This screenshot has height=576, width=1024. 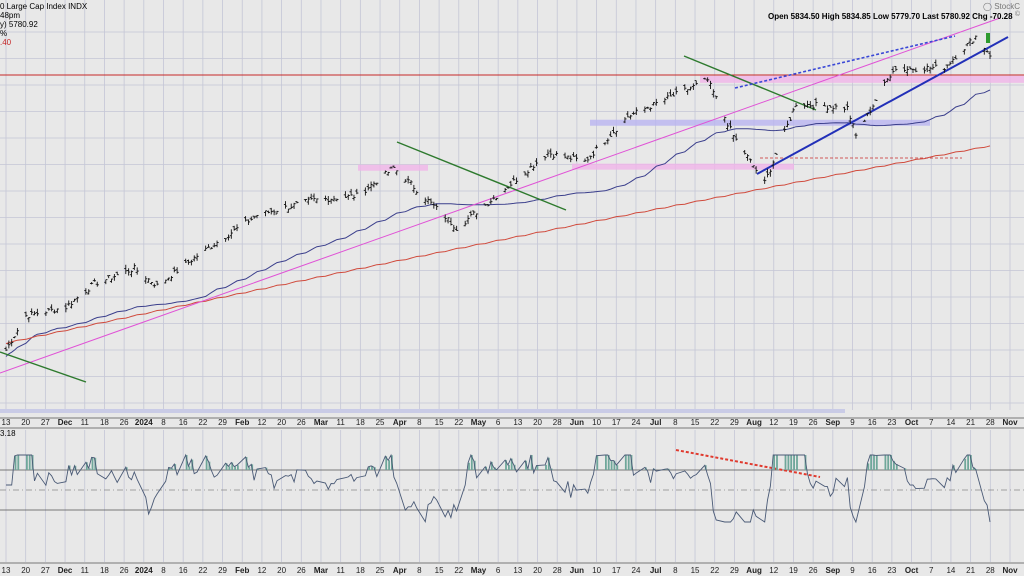 I want to click on x-tick-label: Jun, so click(x=577, y=570).